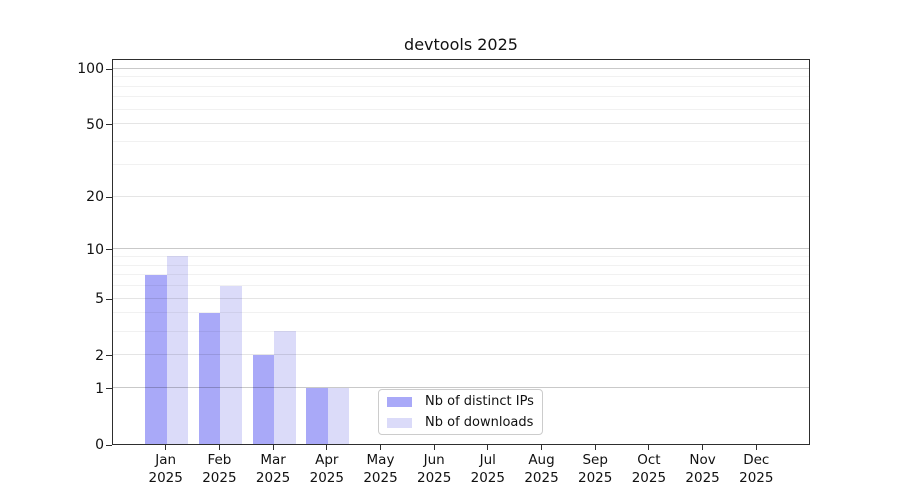 The height and width of the screenshot is (500, 900). Describe the element at coordinates (90, 69) in the screenshot. I see `y-tick-label-100: 100` at that location.